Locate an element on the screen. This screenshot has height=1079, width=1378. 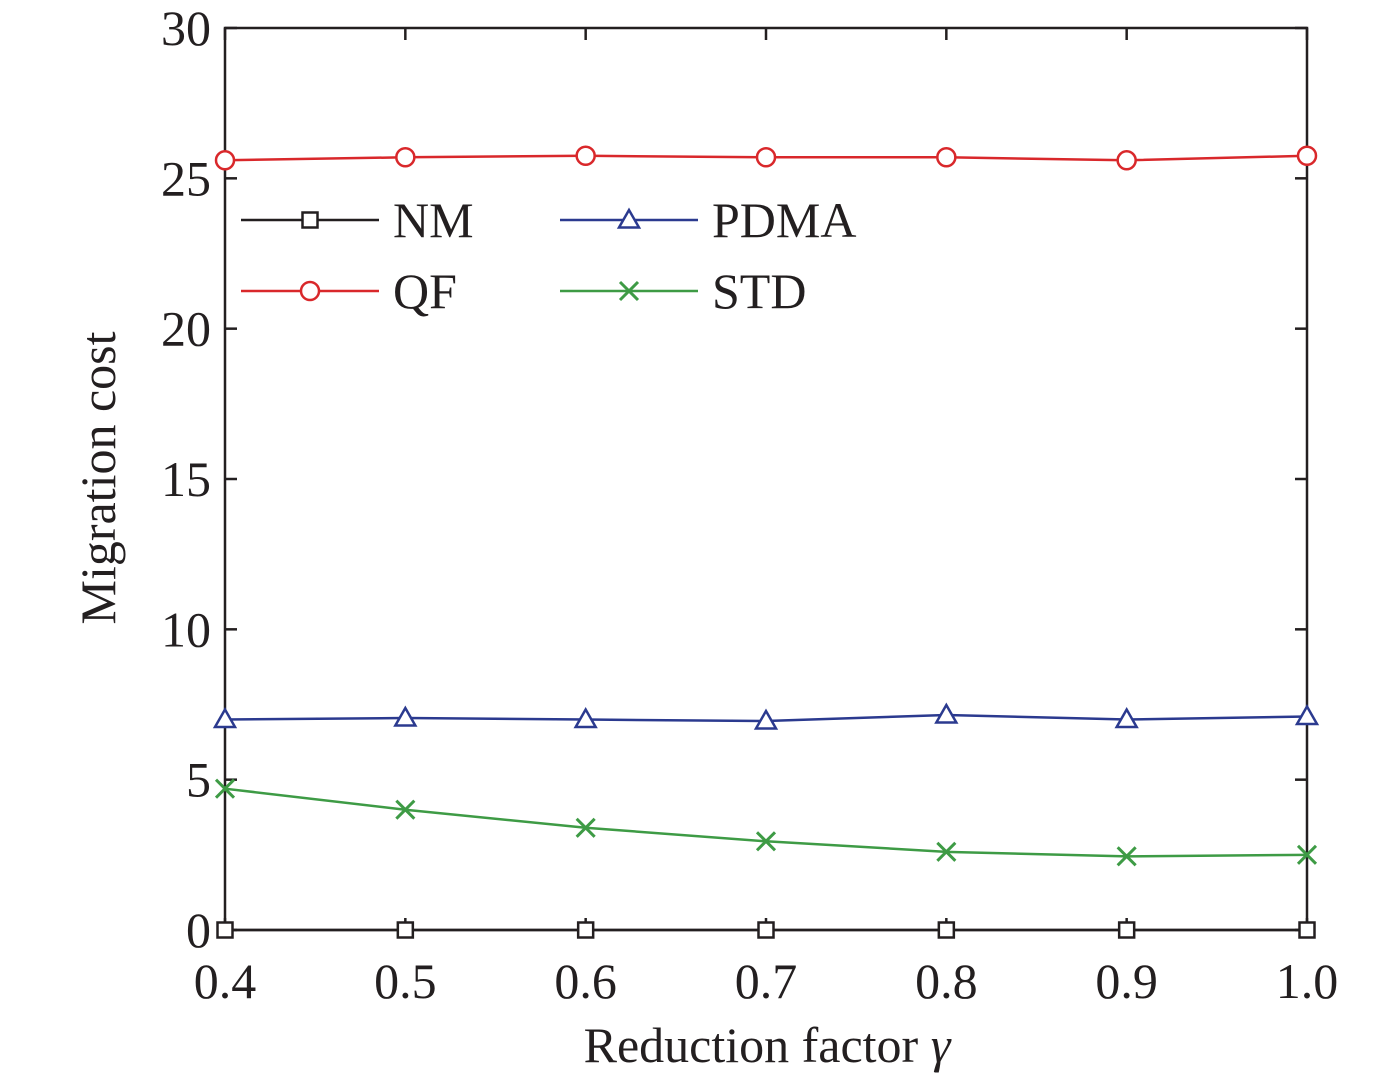
x-tick-label: 0.7 is located at coordinates (766, 981).